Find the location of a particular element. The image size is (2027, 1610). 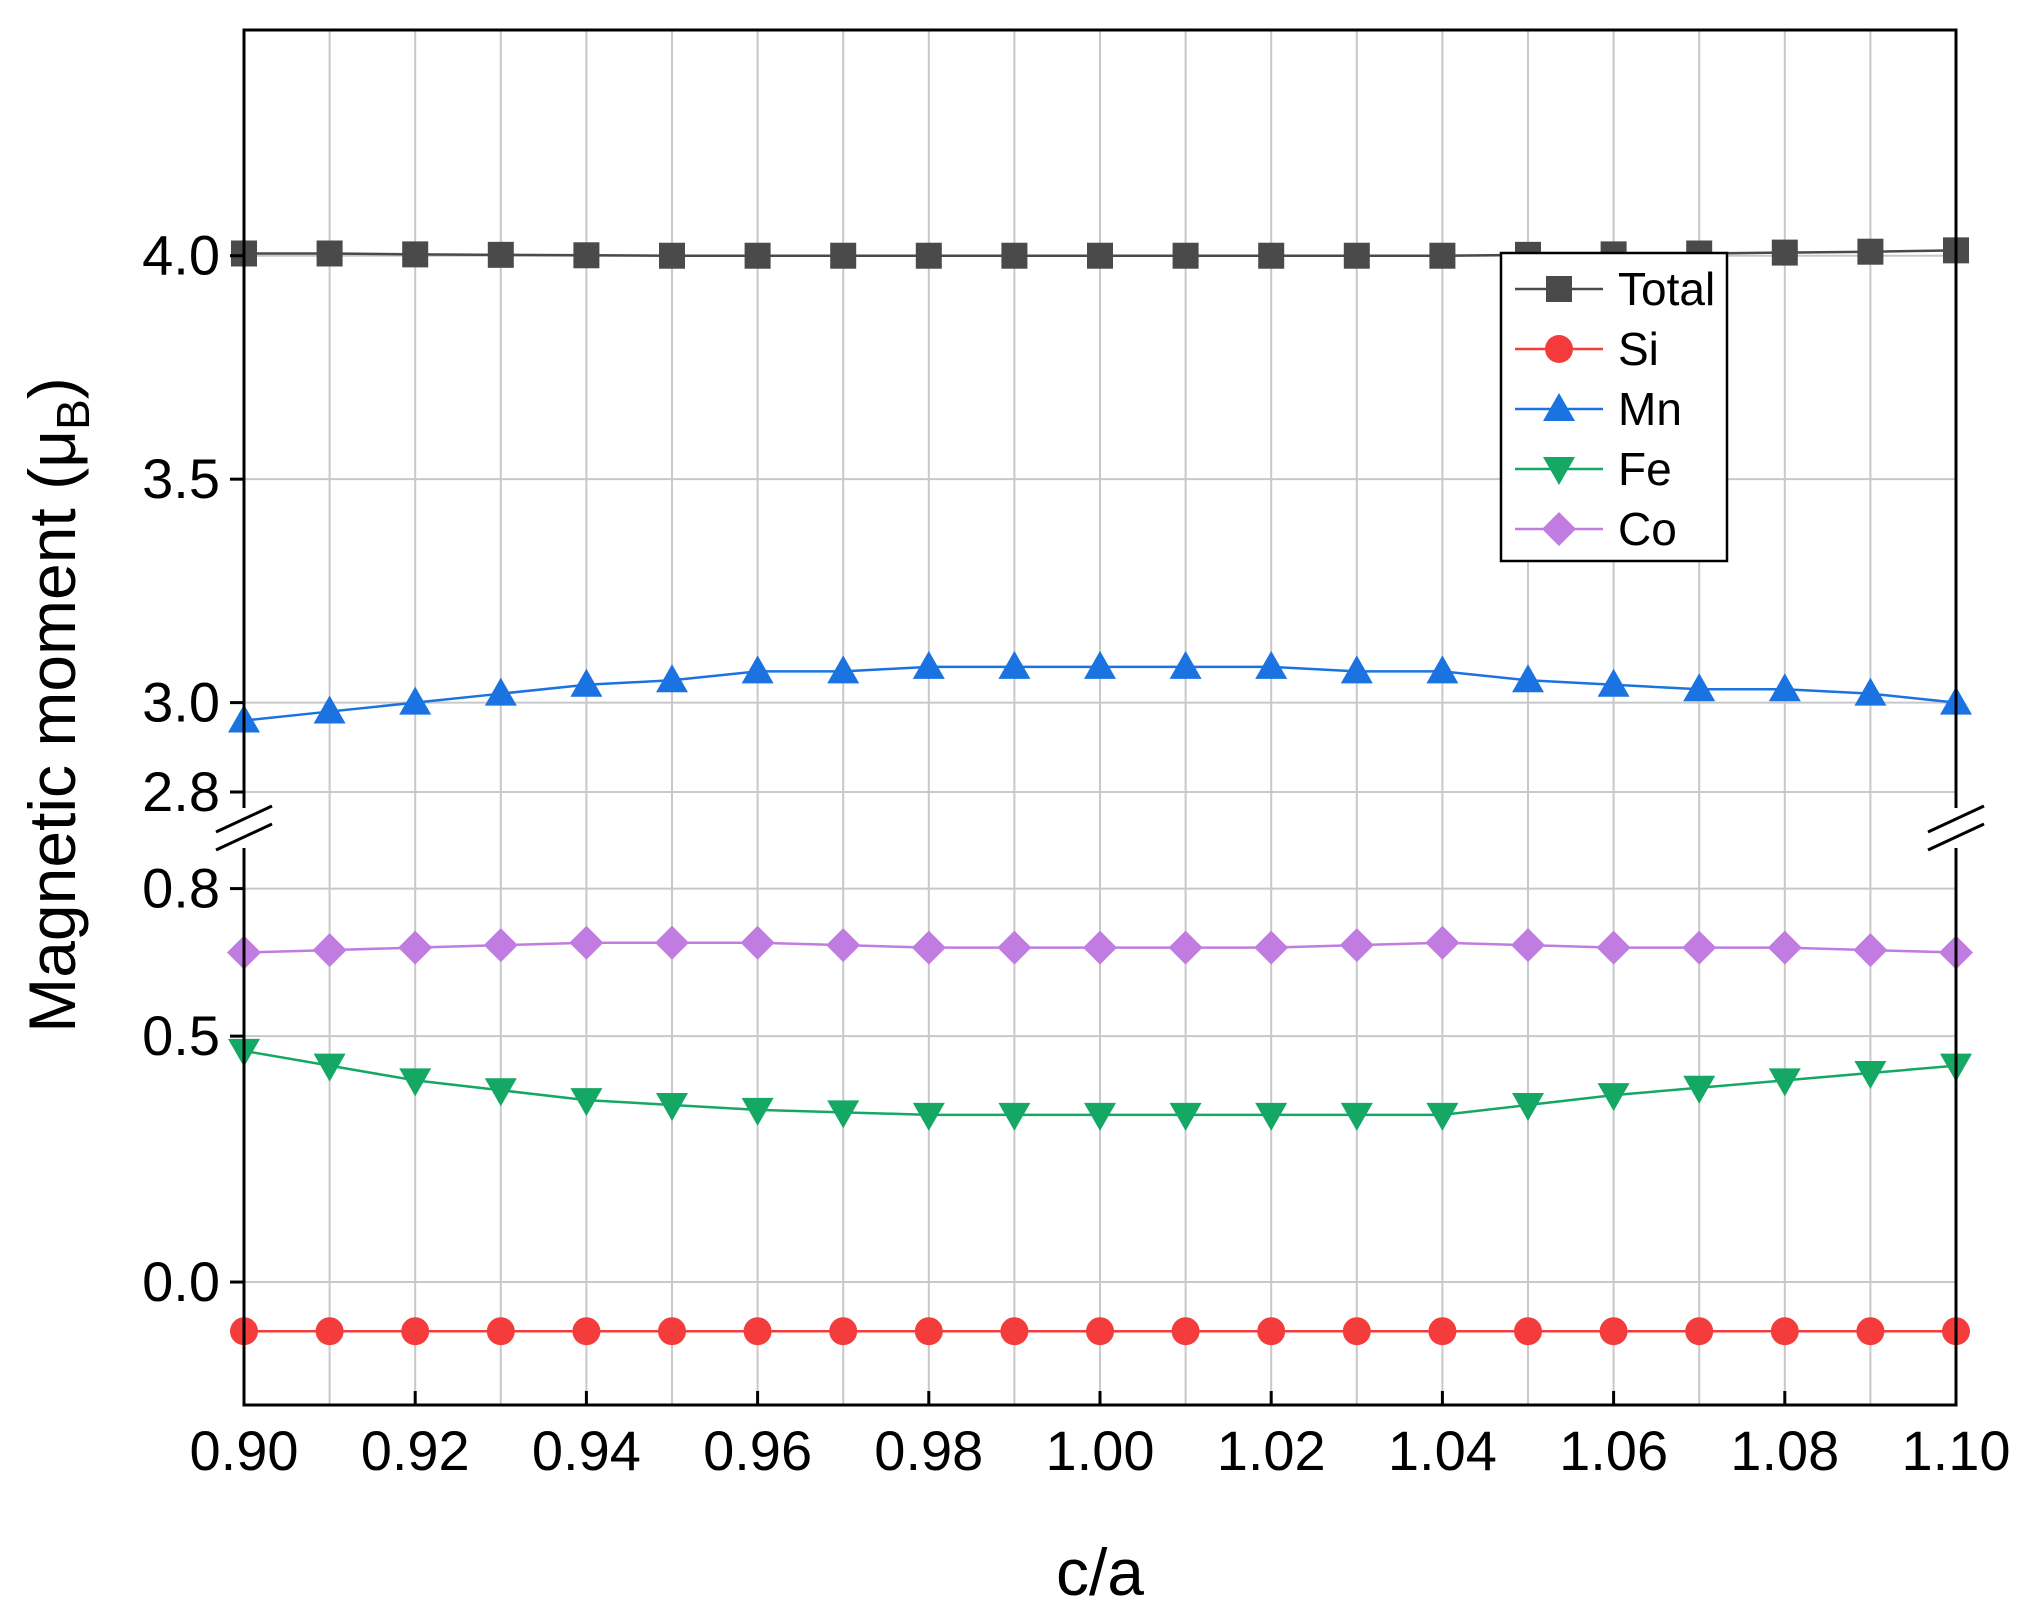

y-tick-label: 0.5 is located at coordinates (181, 1035).